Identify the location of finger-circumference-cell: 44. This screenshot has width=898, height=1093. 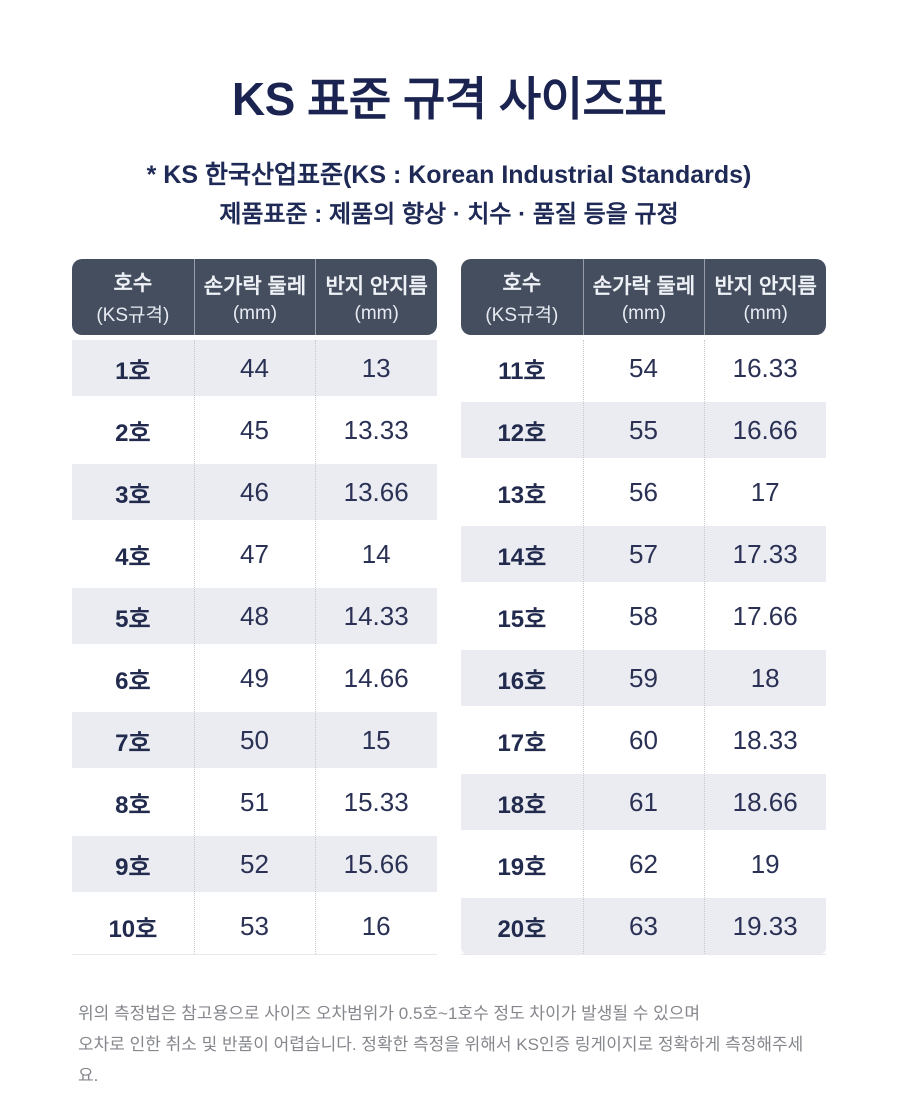
(254, 367).